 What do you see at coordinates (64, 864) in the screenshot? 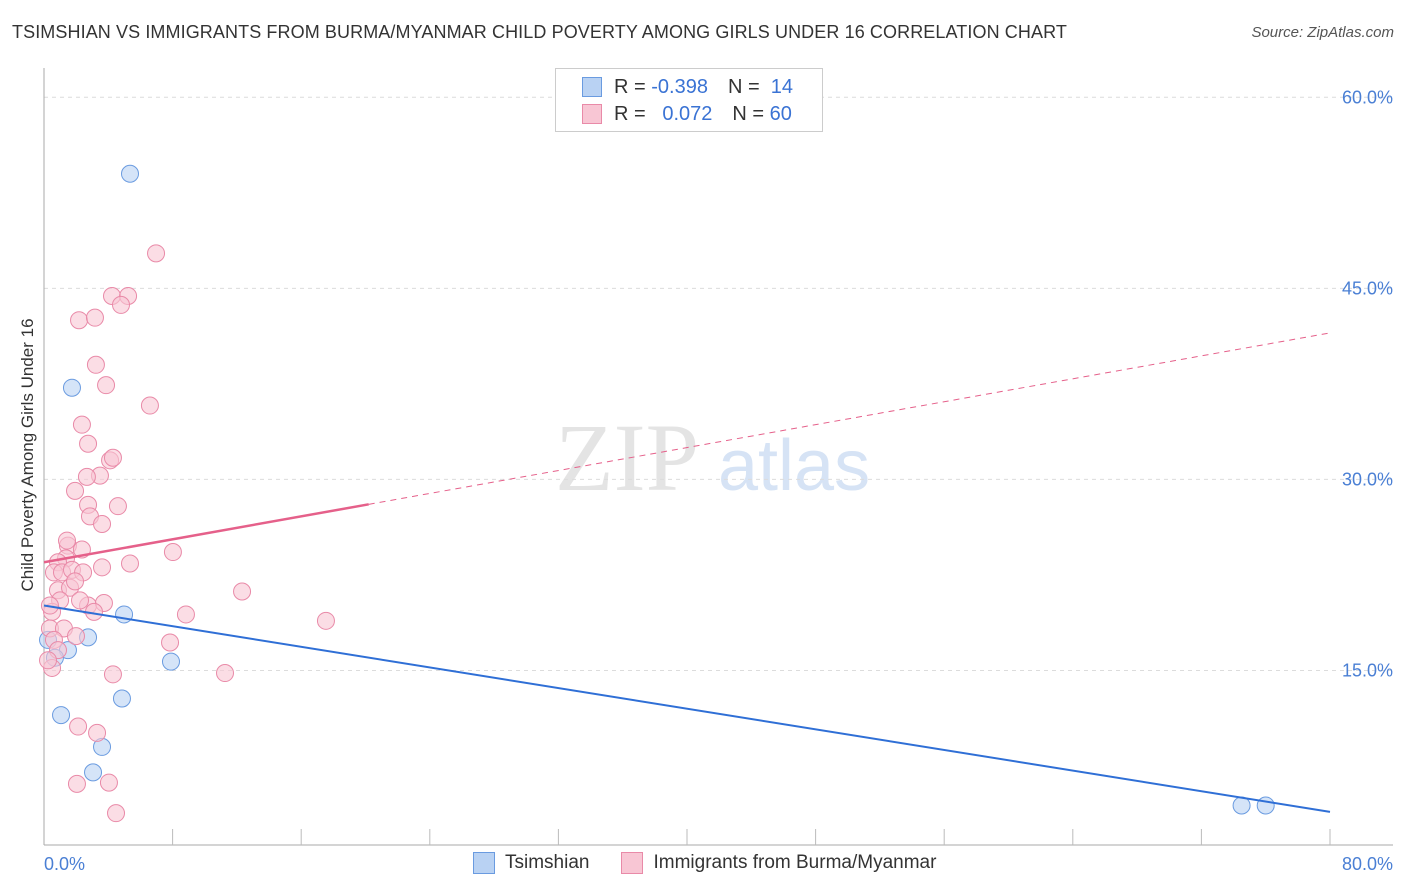
I see `x-tick-label: 0.0%` at bounding box center [64, 864].